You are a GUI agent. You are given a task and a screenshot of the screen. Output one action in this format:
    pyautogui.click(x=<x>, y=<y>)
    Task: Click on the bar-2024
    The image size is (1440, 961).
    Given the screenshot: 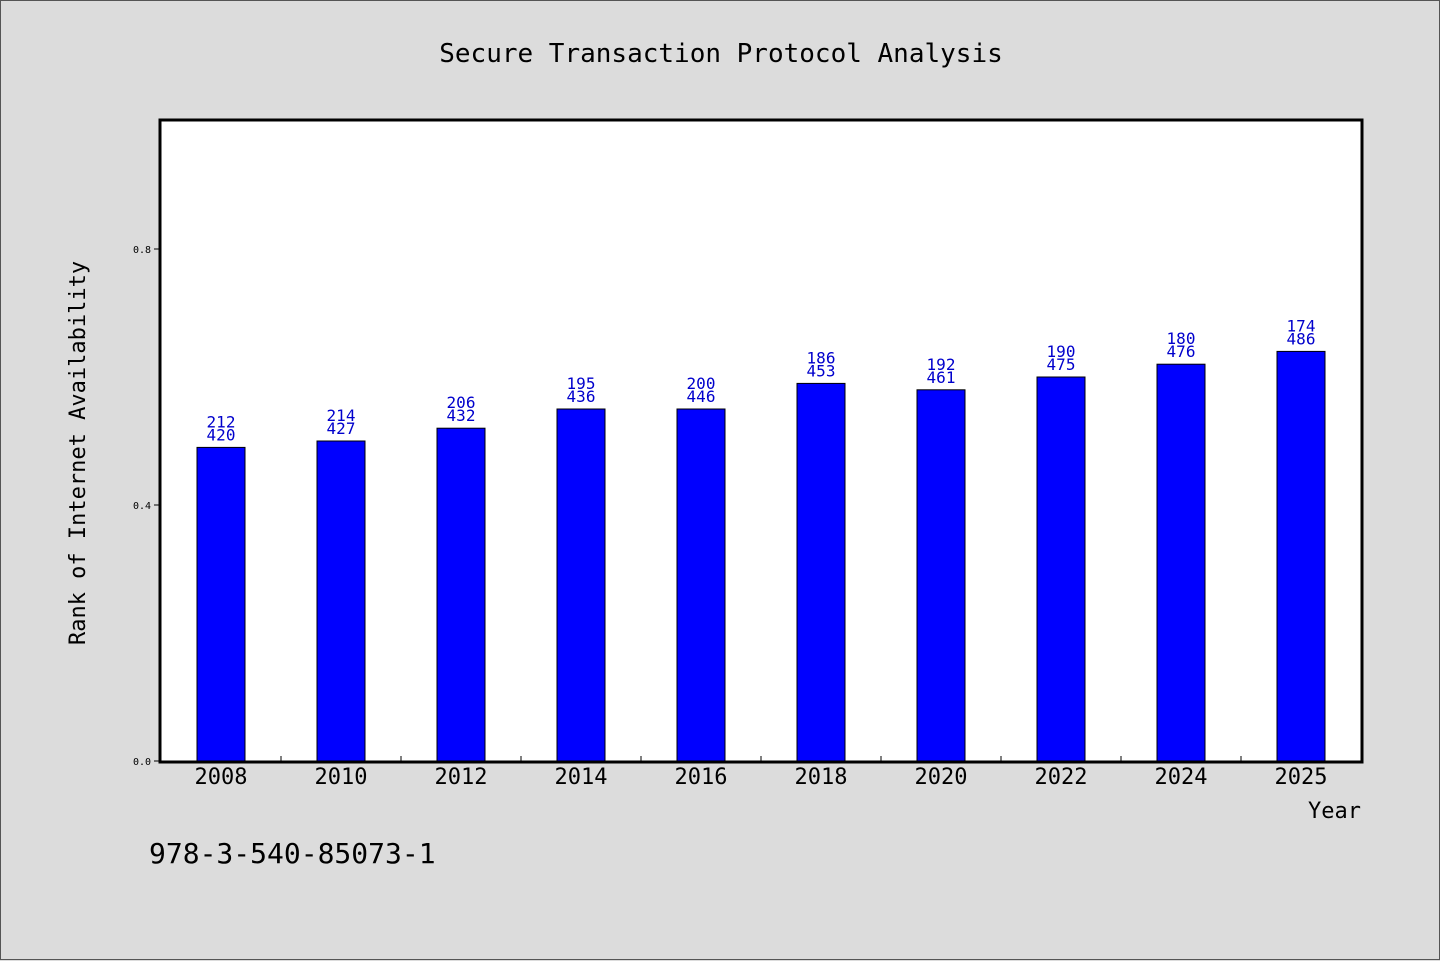 What is the action you would take?
    pyautogui.click(x=1181, y=562)
    